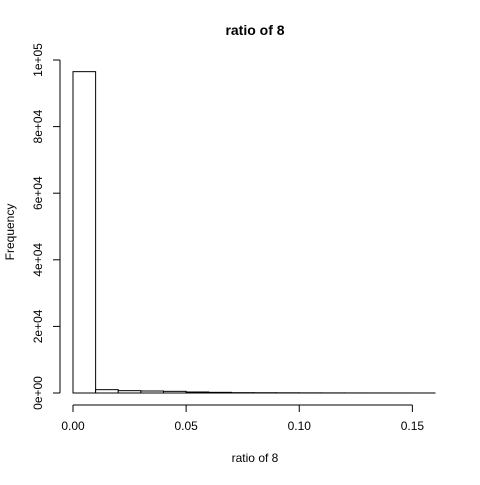 This screenshot has width=480, height=485. Describe the element at coordinates (38, 260) in the screenshot. I see `y-tick-label: 4e+04` at that location.